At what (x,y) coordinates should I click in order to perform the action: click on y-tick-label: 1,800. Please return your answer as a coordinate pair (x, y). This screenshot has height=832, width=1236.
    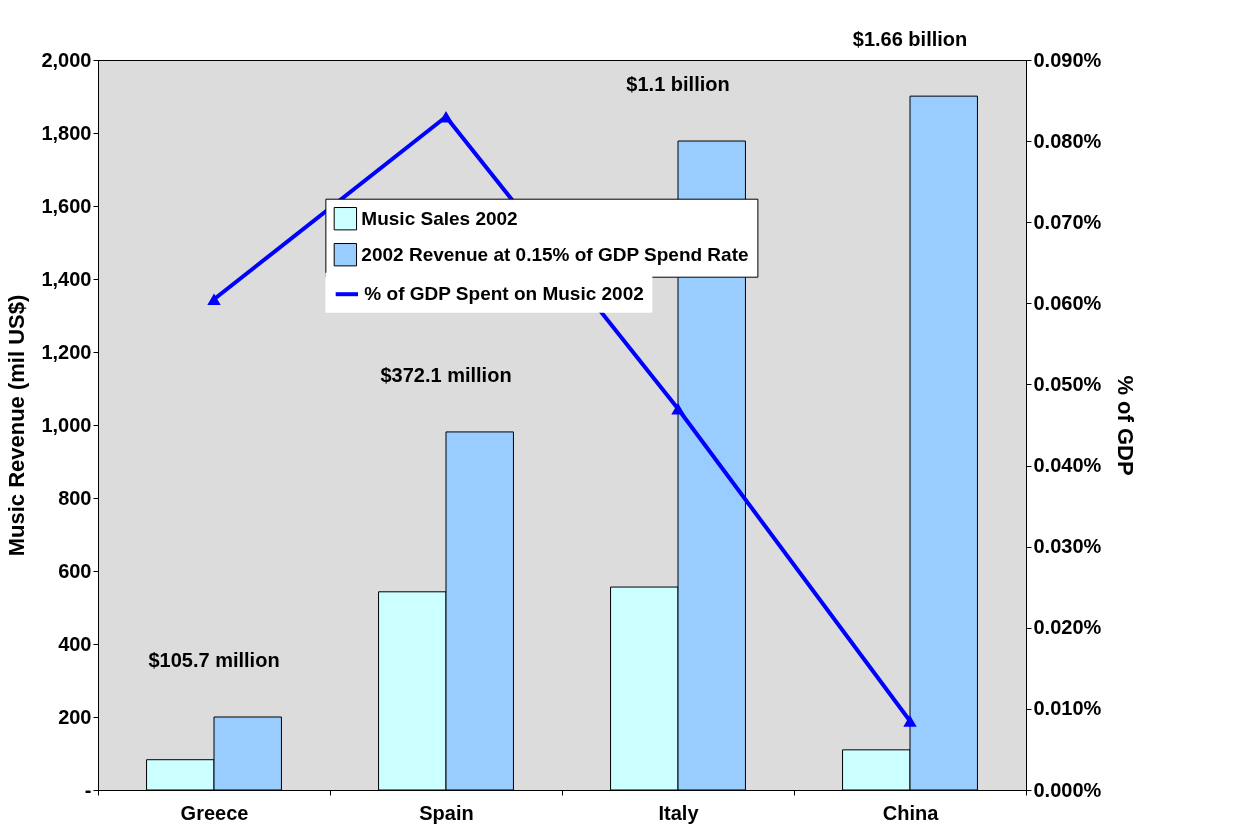
    Looking at the image, I should click on (66, 132).